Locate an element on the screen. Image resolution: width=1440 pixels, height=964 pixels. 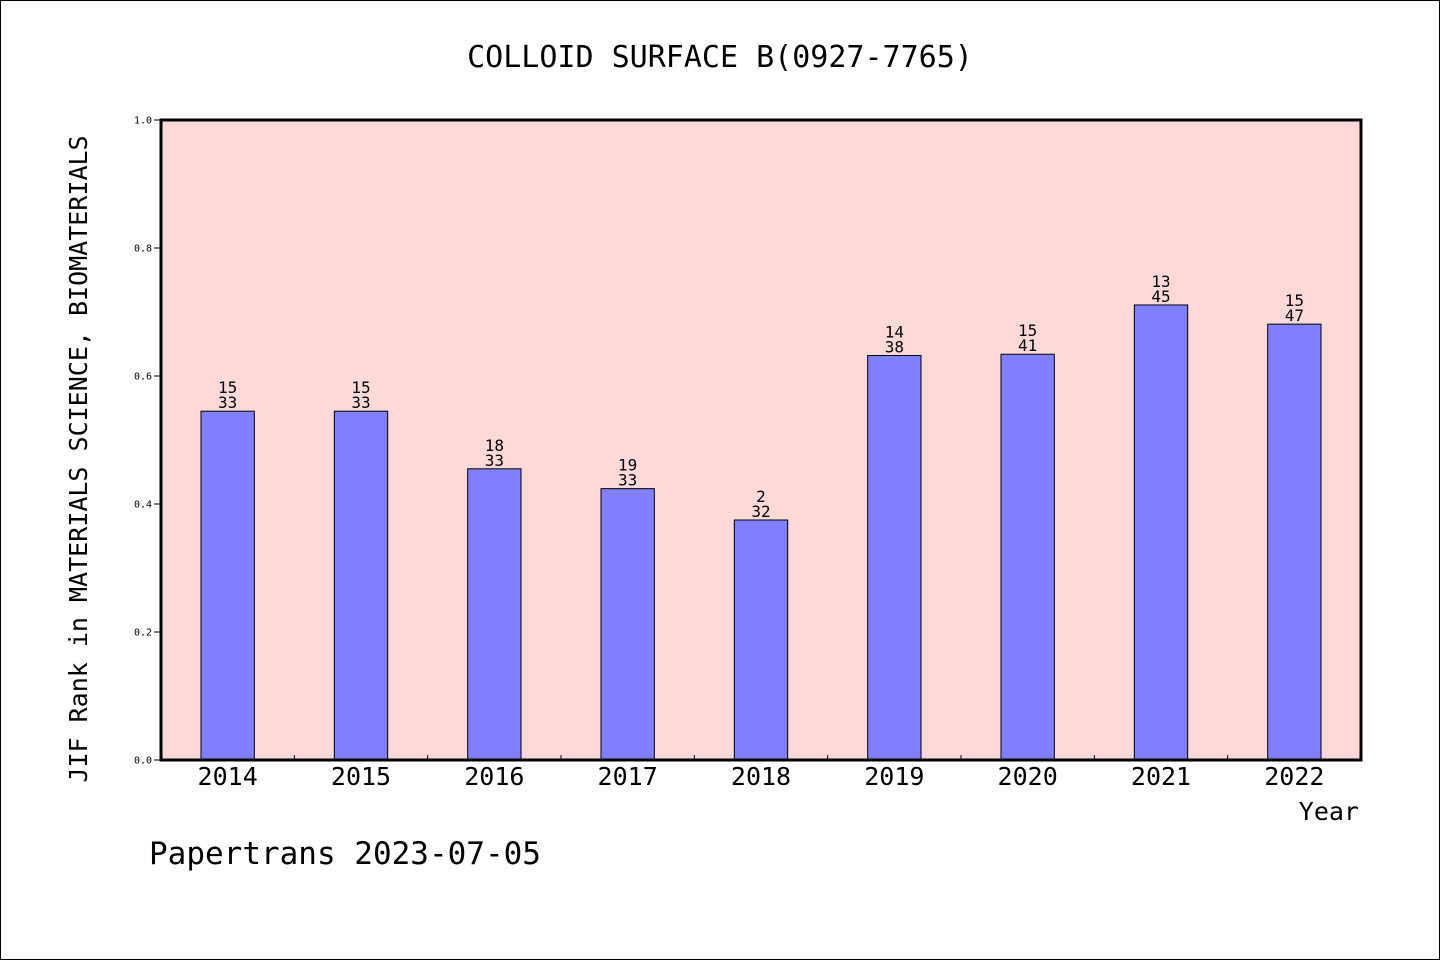
bar-2016 is located at coordinates (494, 614).